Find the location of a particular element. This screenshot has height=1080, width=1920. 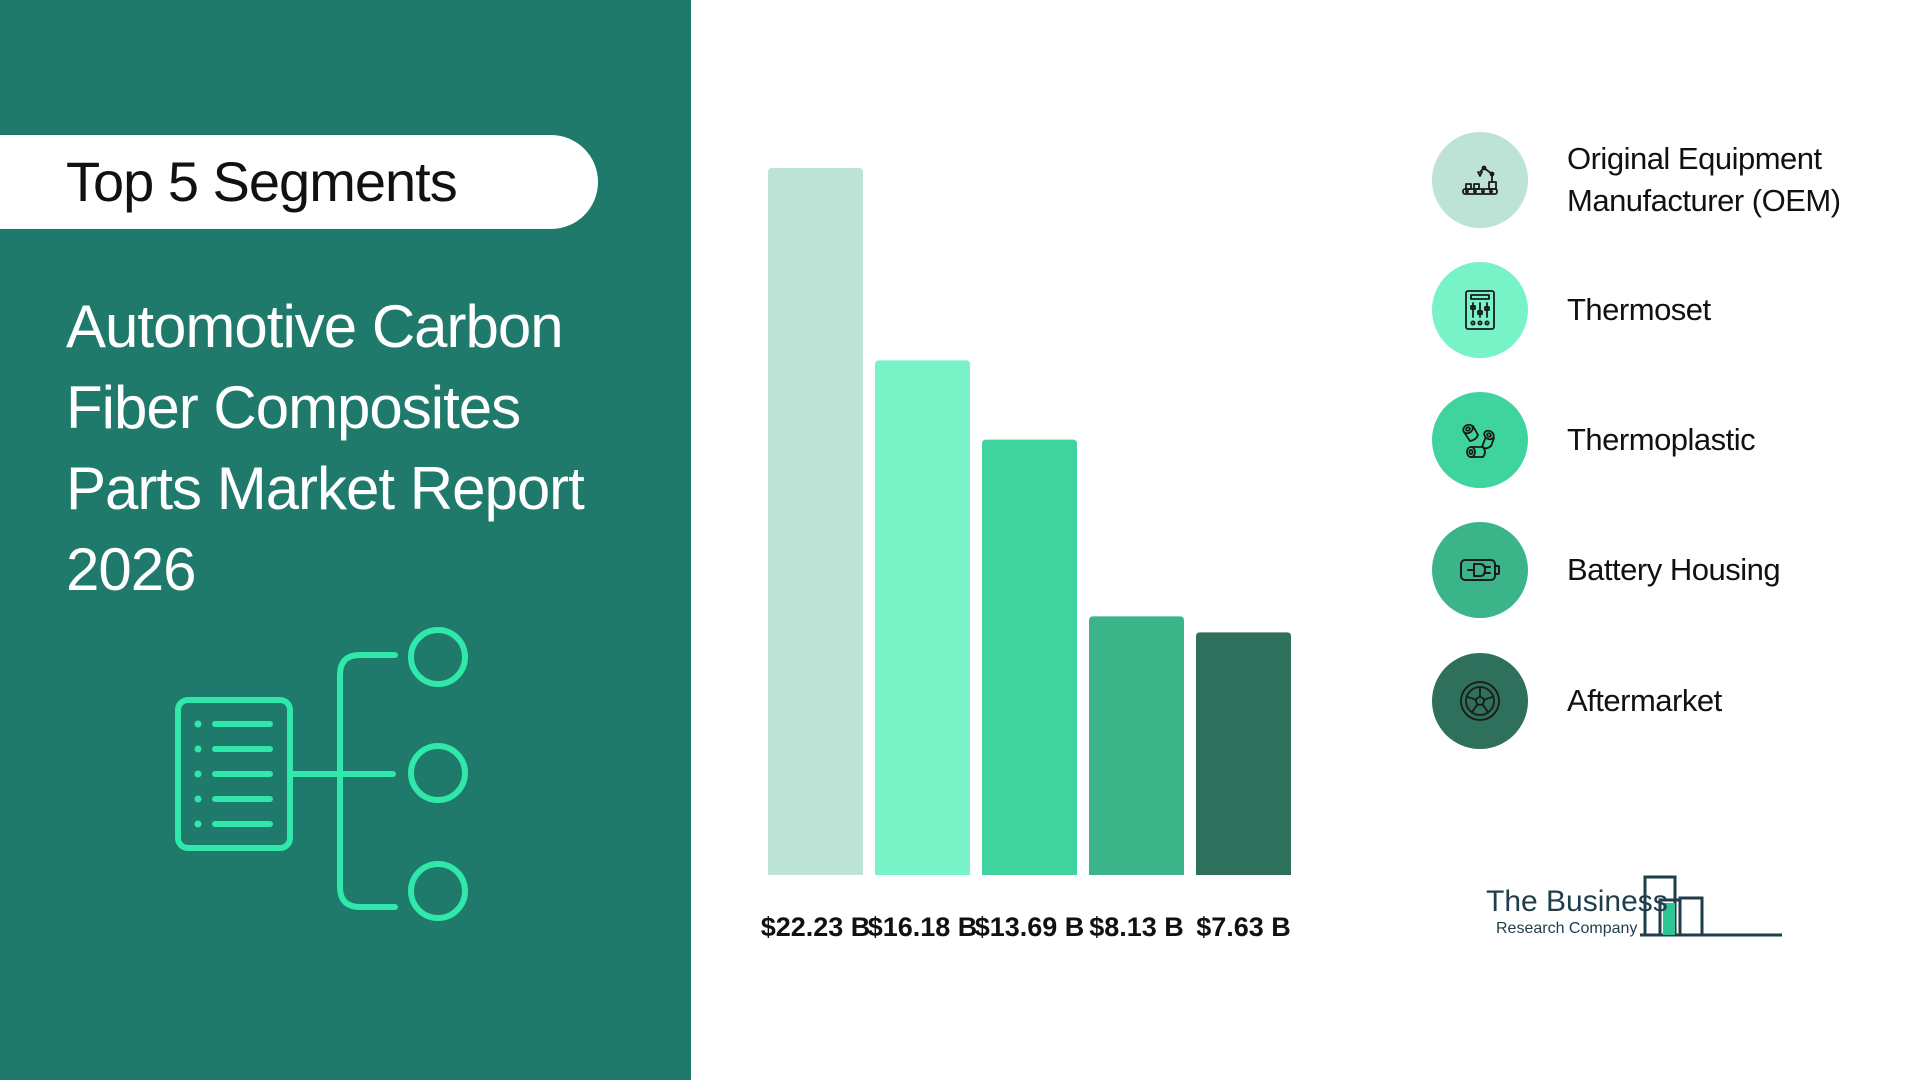

legend-item-oem: Original Equipment Manufacturer (OEM) is located at coordinates (1662, 180).